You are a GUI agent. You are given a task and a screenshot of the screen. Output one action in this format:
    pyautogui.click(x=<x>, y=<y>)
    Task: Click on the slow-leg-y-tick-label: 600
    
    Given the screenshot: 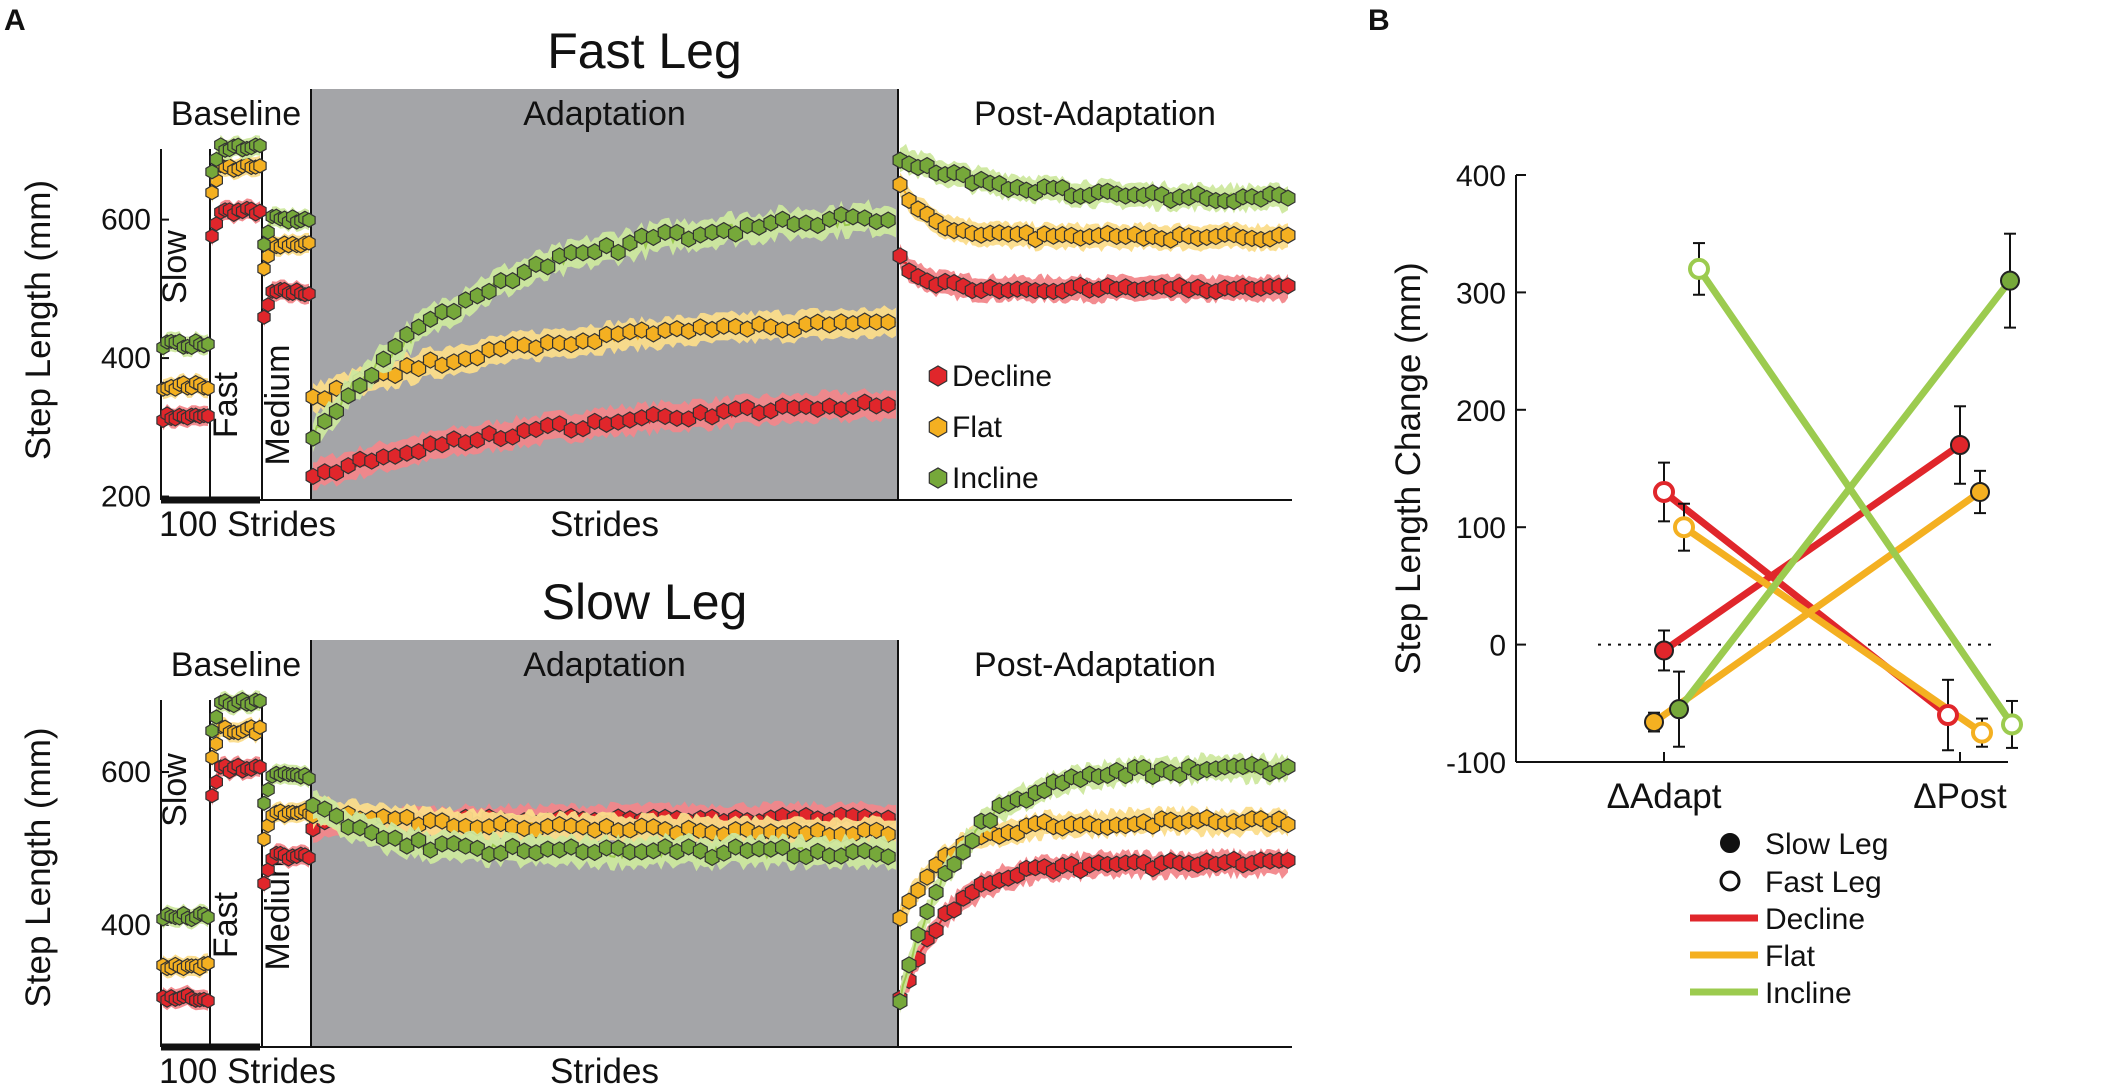 What is the action you would take?
    pyautogui.click(x=126, y=772)
    